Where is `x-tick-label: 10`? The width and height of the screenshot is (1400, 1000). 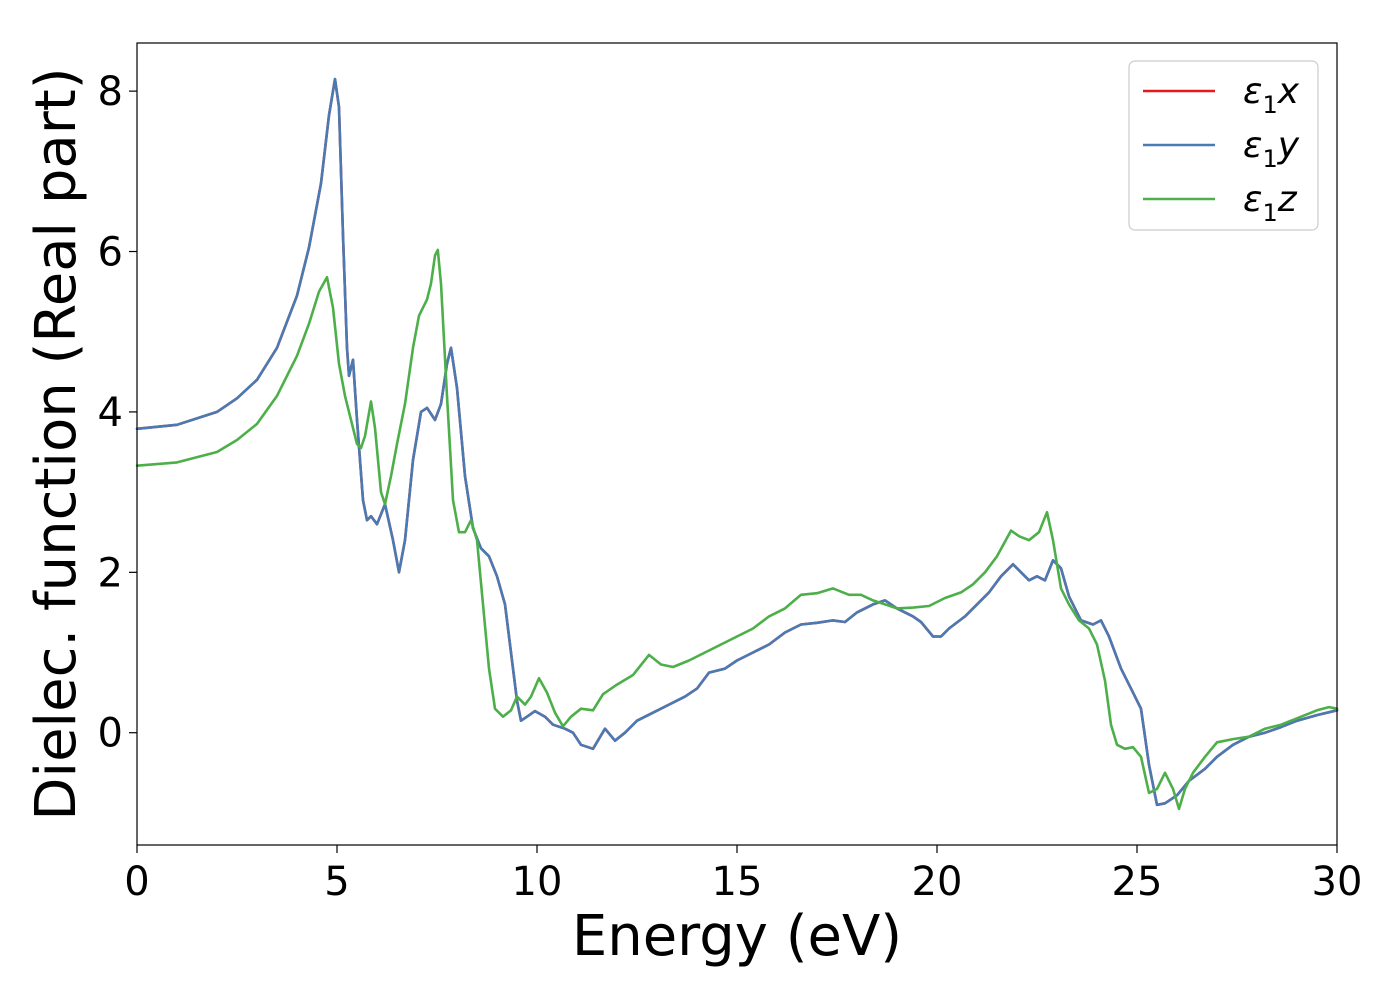 x-tick-label: 10 is located at coordinates (537, 882).